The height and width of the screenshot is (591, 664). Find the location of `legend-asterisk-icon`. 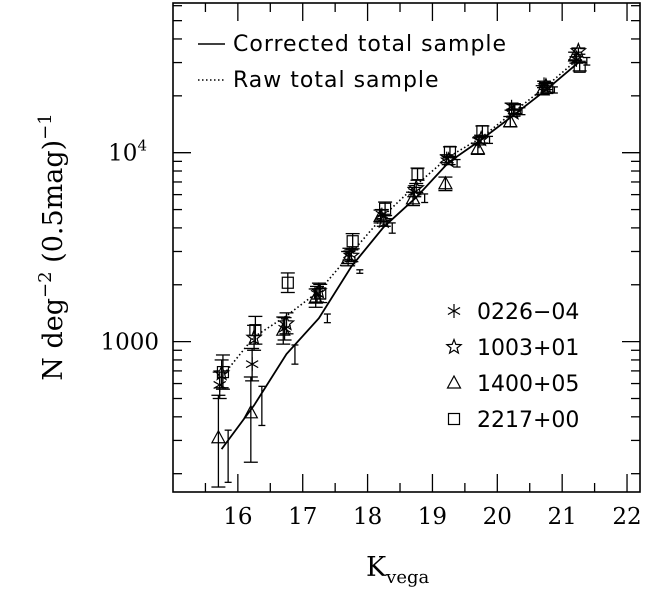

legend-asterisk-icon is located at coordinates (454, 311).